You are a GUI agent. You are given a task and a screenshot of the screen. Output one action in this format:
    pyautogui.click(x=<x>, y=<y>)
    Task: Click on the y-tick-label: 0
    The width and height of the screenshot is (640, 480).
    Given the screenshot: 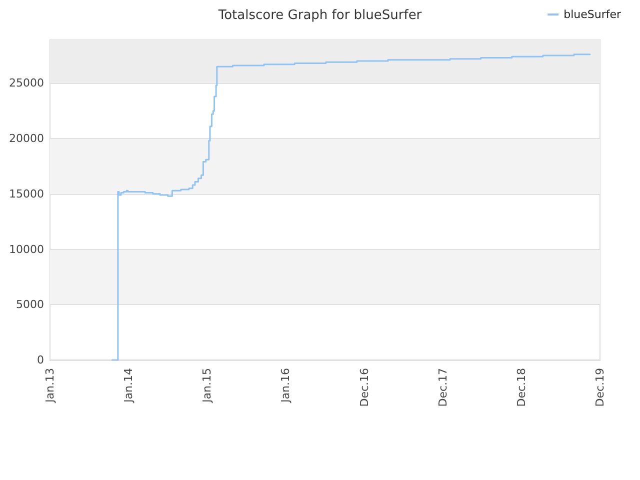 What is the action you would take?
    pyautogui.click(x=40, y=360)
    